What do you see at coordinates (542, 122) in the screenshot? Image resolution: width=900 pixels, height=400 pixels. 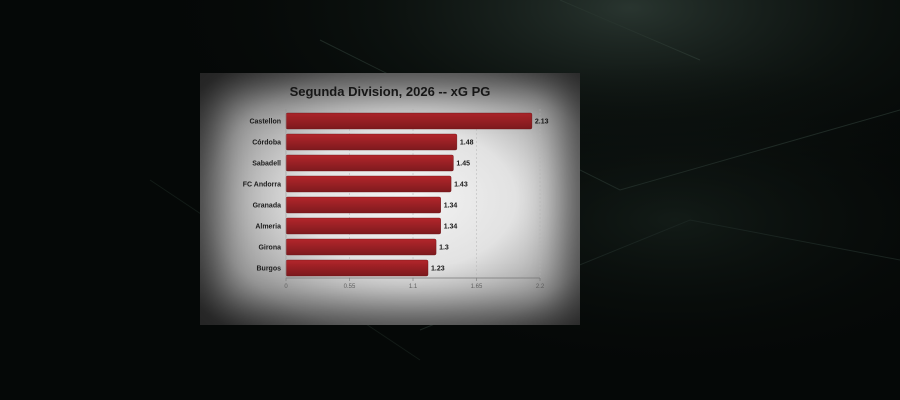 I see `data-label: 2.13` at bounding box center [542, 122].